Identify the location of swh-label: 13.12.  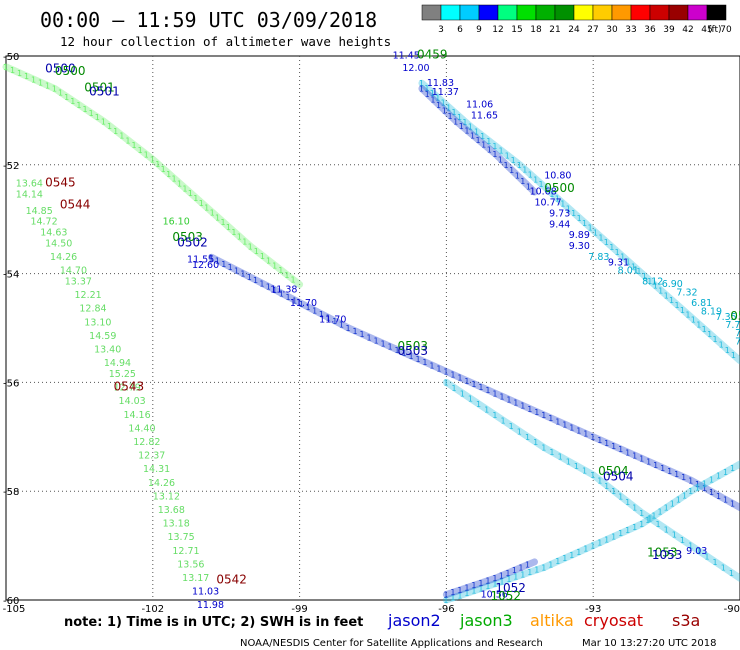
(166, 496).